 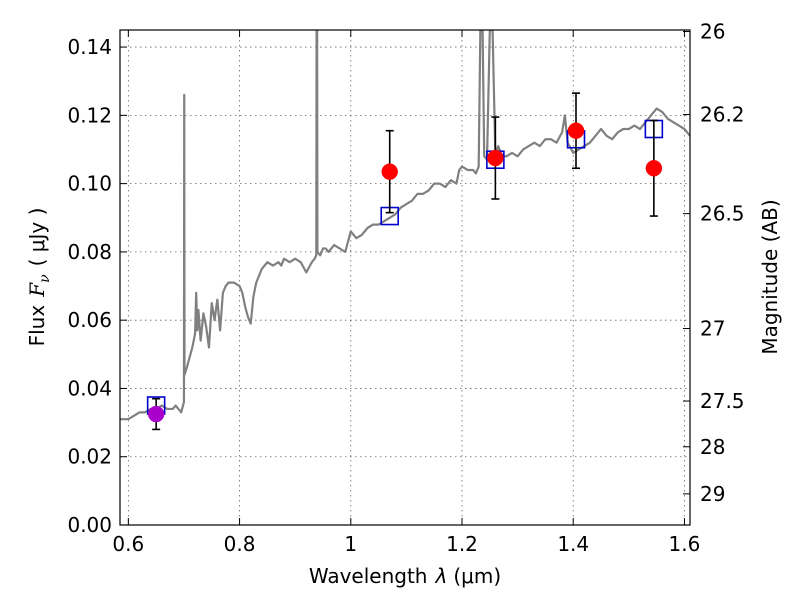 I want to click on magnitude-tick-label: 27.5, so click(x=722, y=401).